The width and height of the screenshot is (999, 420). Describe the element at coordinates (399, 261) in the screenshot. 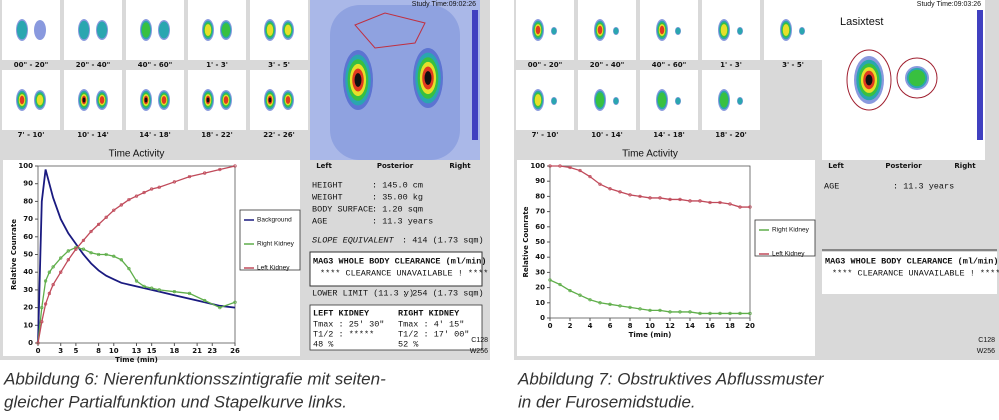

I see `clearance-title: MAG3 WHOLE BODY CLEARANCE (ml/min)` at that location.